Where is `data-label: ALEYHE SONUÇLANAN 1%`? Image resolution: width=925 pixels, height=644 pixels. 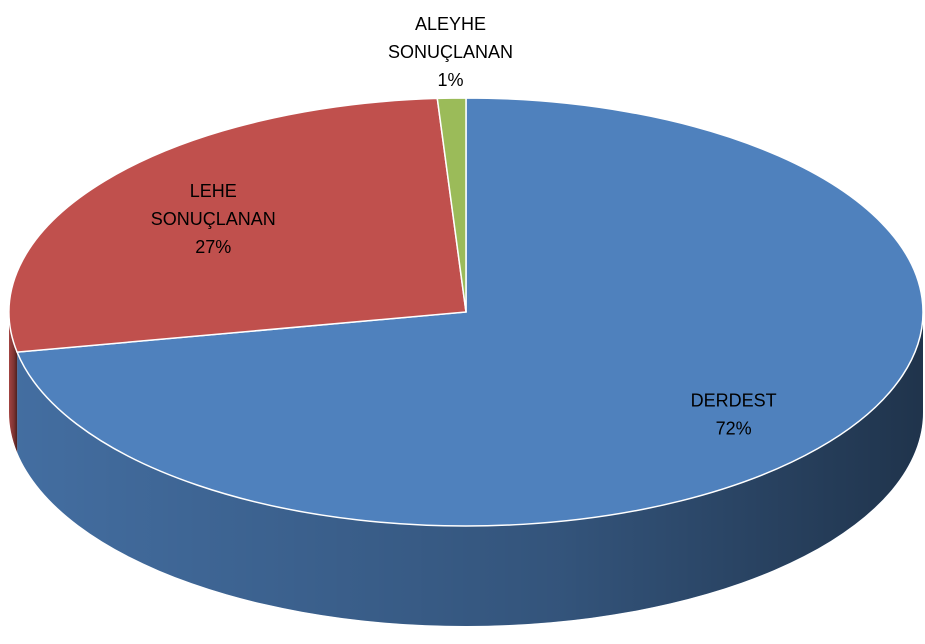 data-label: ALEYHE SONUÇLANAN 1% is located at coordinates (450, 52).